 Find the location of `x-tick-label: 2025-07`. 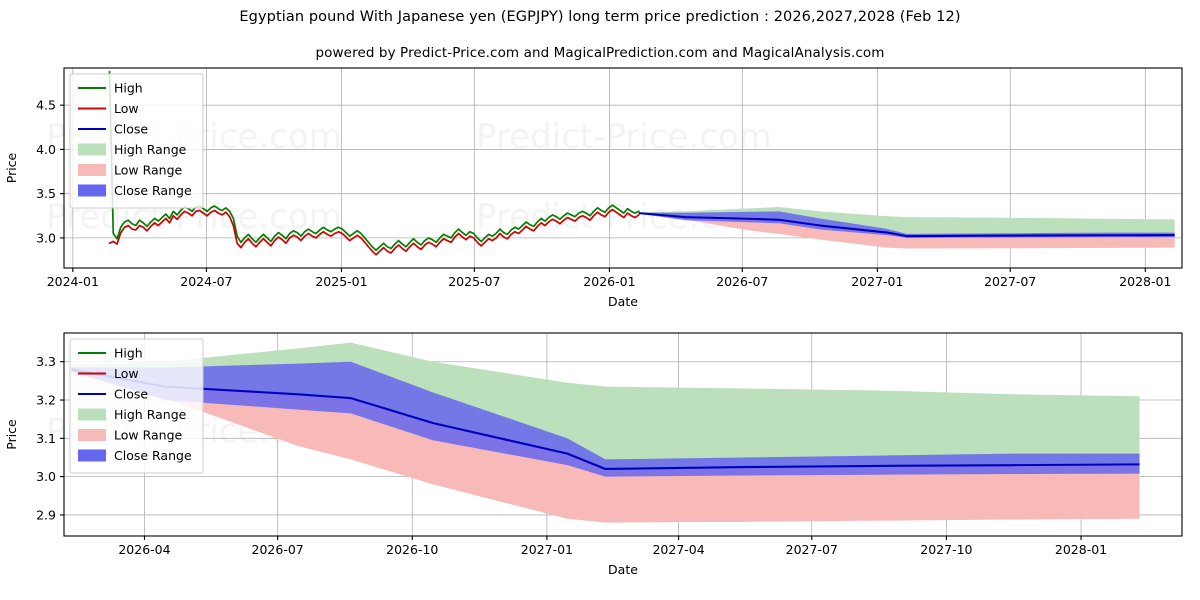

x-tick-label: 2025-07 is located at coordinates (474, 281).